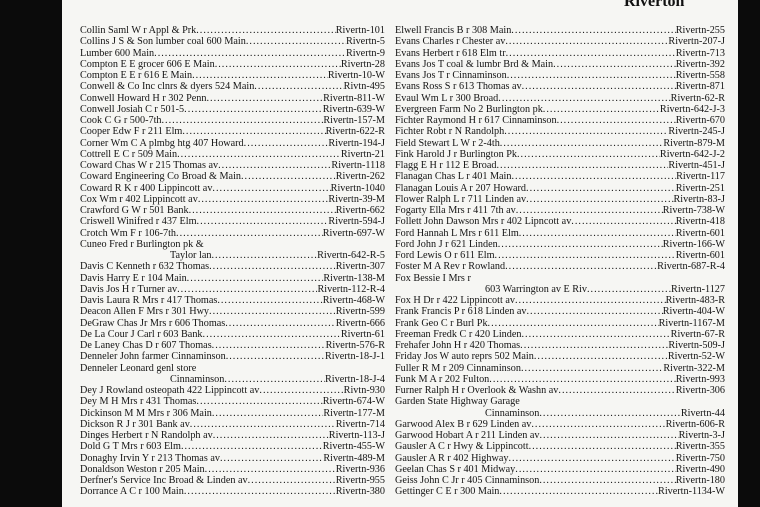 This screenshot has height=507, width=760. Describe the element at coordinates (456, 154) in the screenshot. I see `listing-name: Fink Harold J r Burlington Pk` at that location.